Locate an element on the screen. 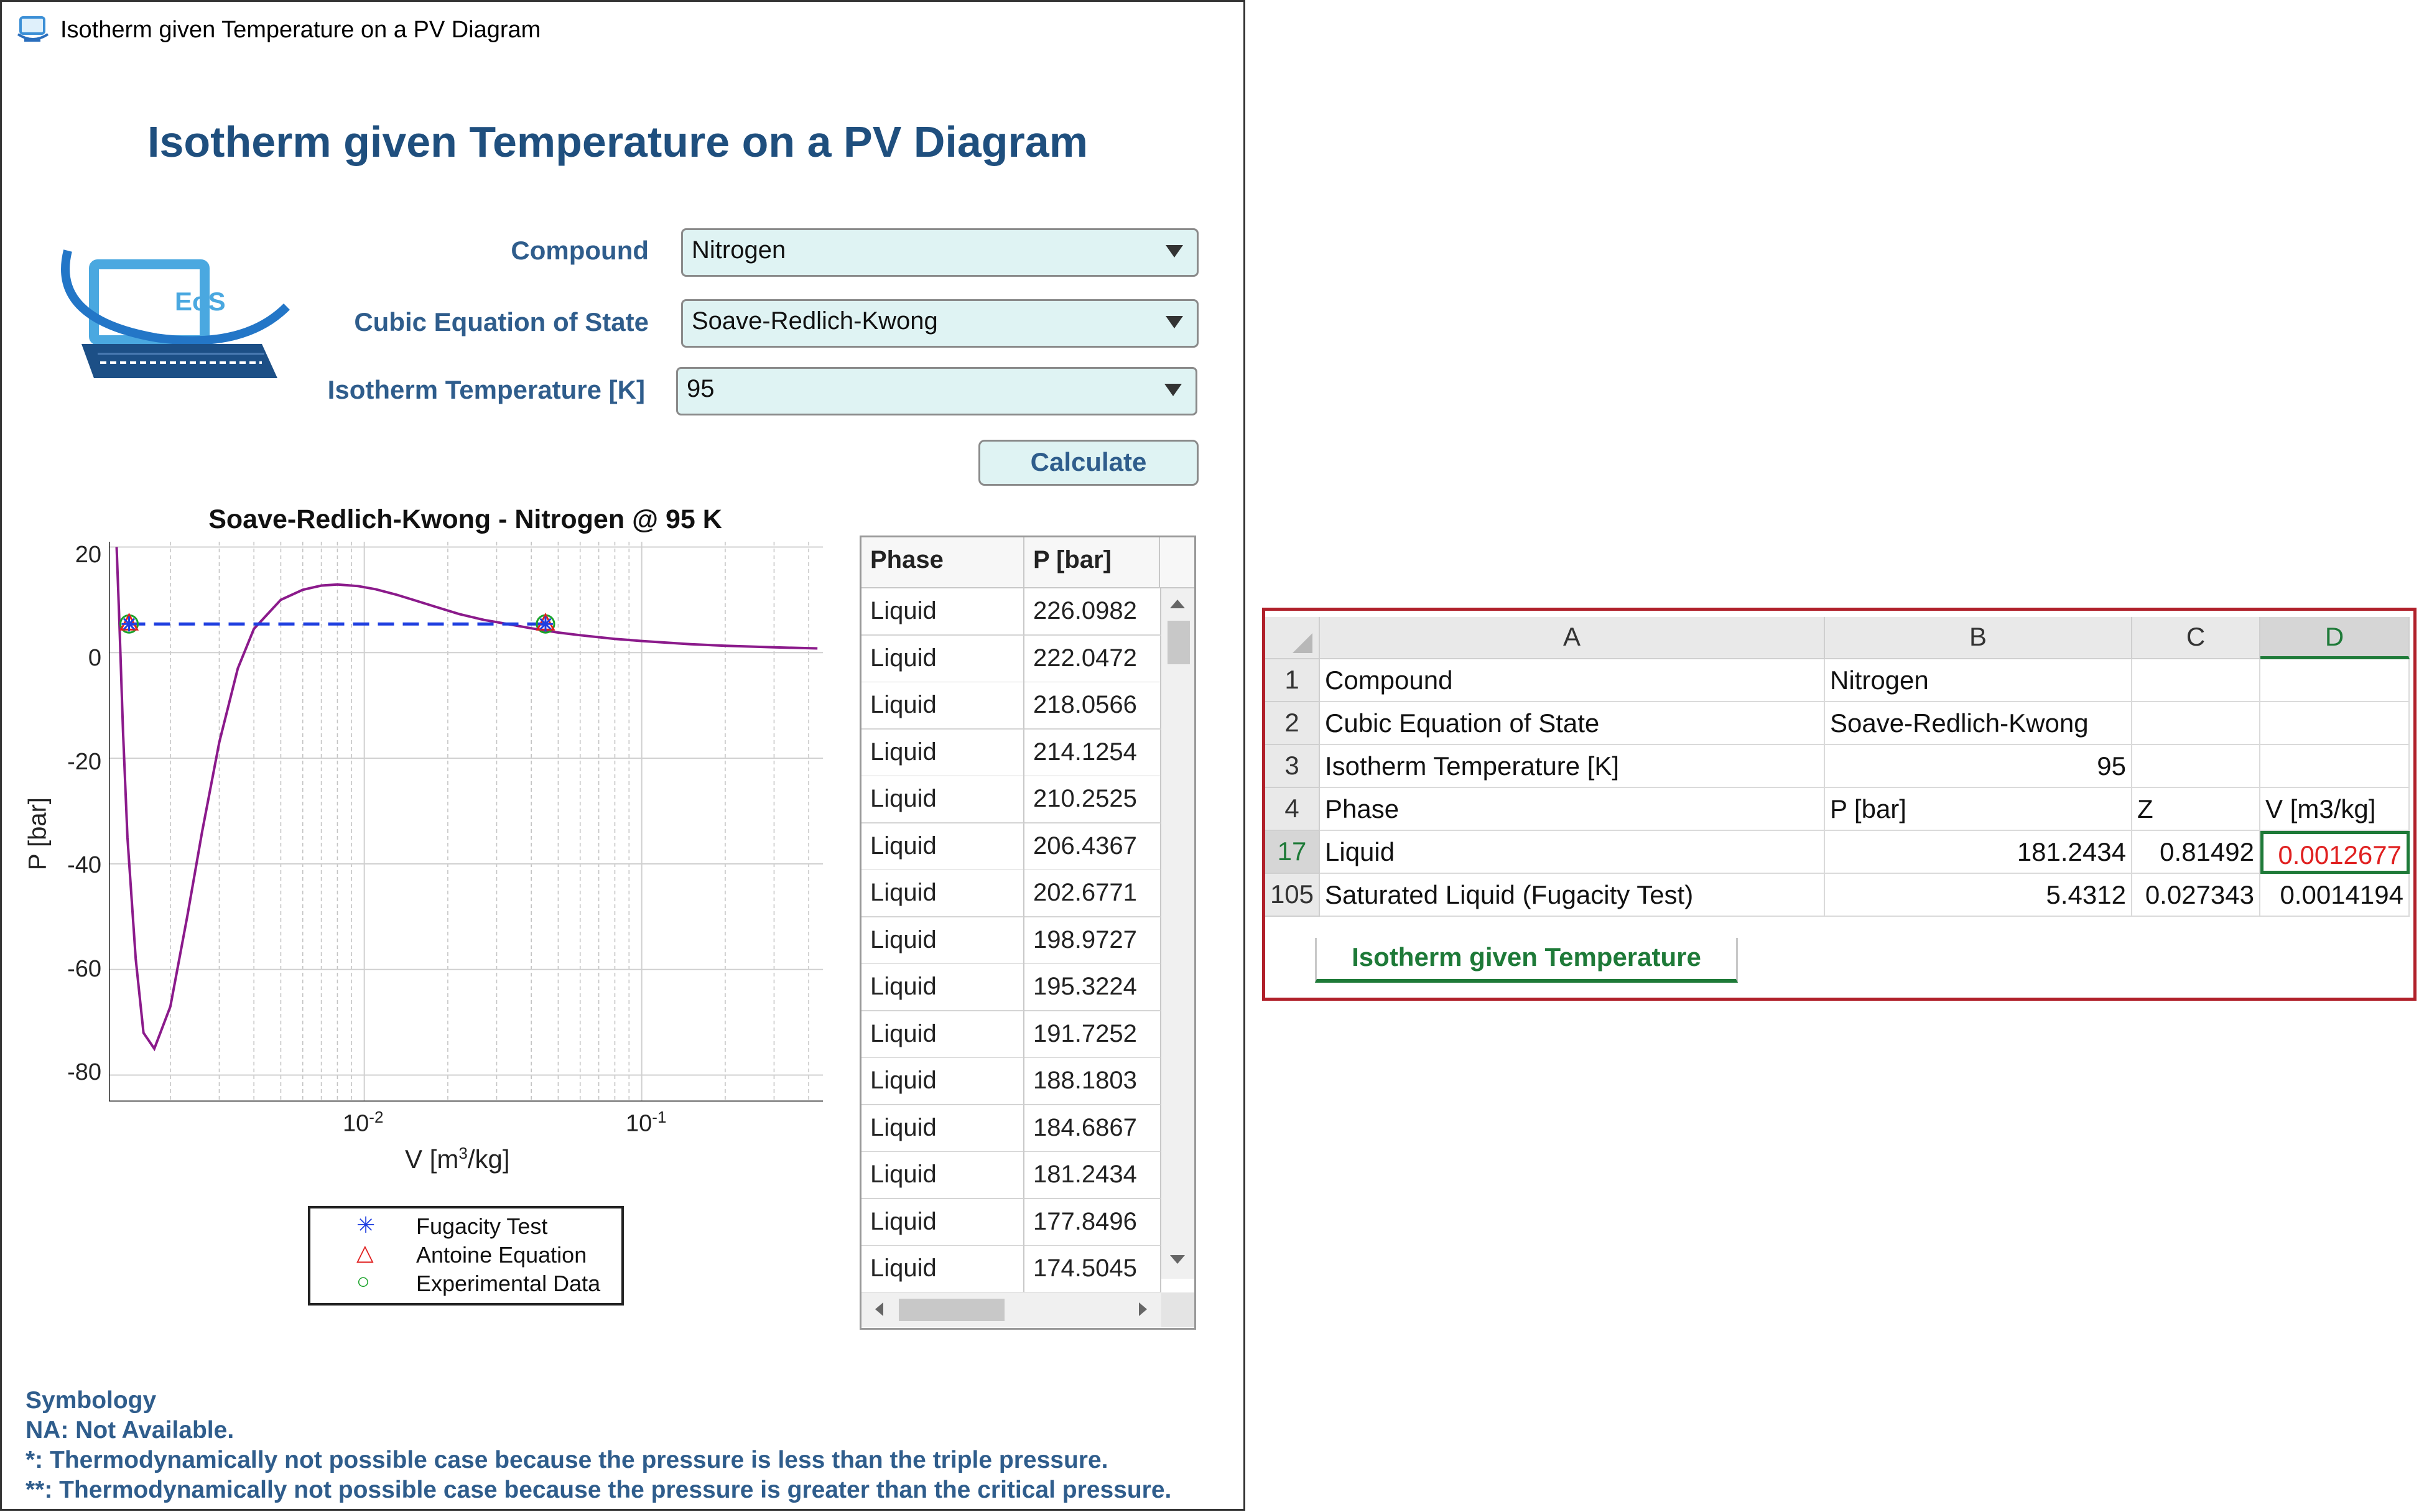  y-axis-label-wrap: P [bar] is located at coordinates (38, 833).